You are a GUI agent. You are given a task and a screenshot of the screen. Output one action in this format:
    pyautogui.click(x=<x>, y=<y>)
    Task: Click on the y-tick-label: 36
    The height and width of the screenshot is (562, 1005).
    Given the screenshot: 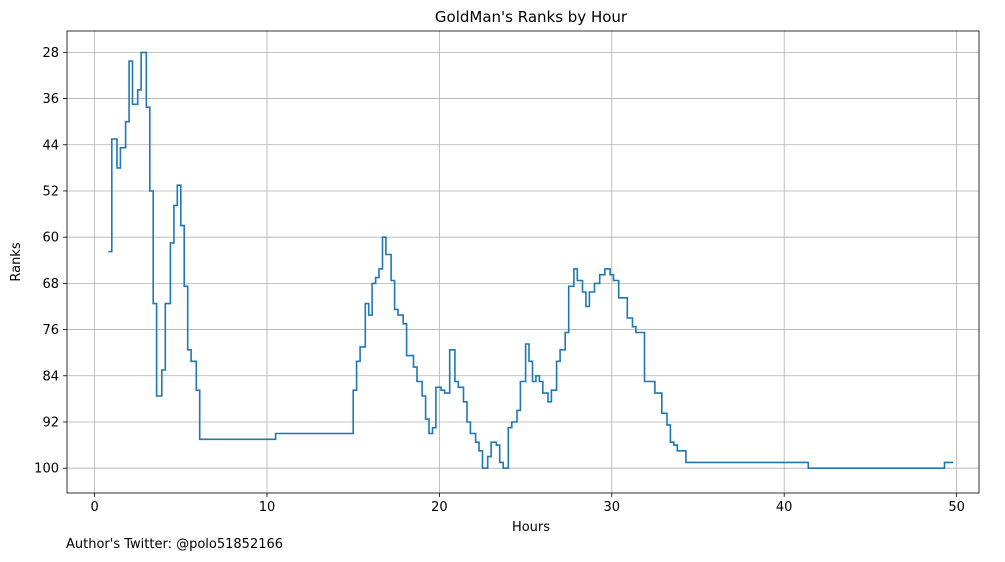 What is the action you would take?
    pyautogui.click(x=50, y=99)
    